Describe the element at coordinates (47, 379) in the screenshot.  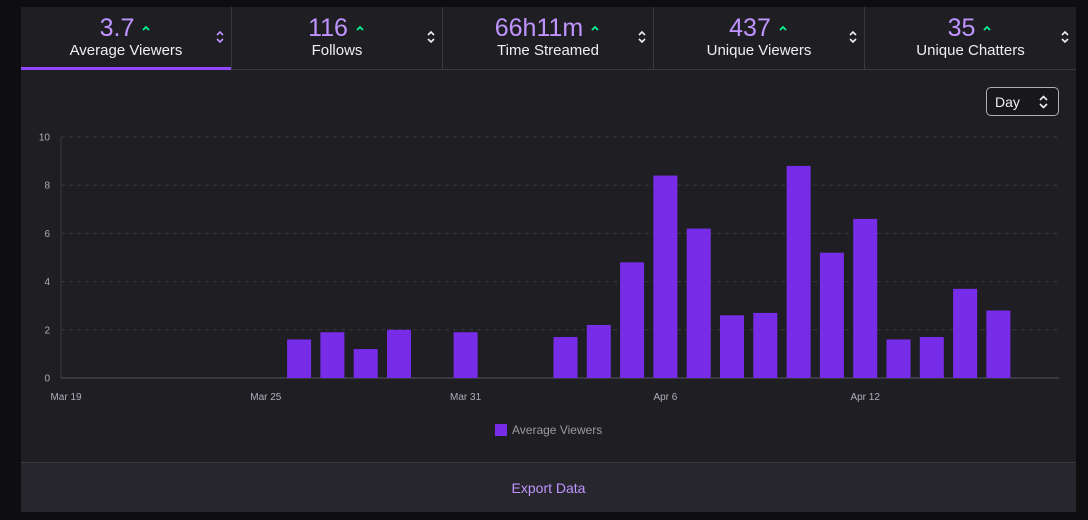
I see `y-tick-label: 0` at that location.